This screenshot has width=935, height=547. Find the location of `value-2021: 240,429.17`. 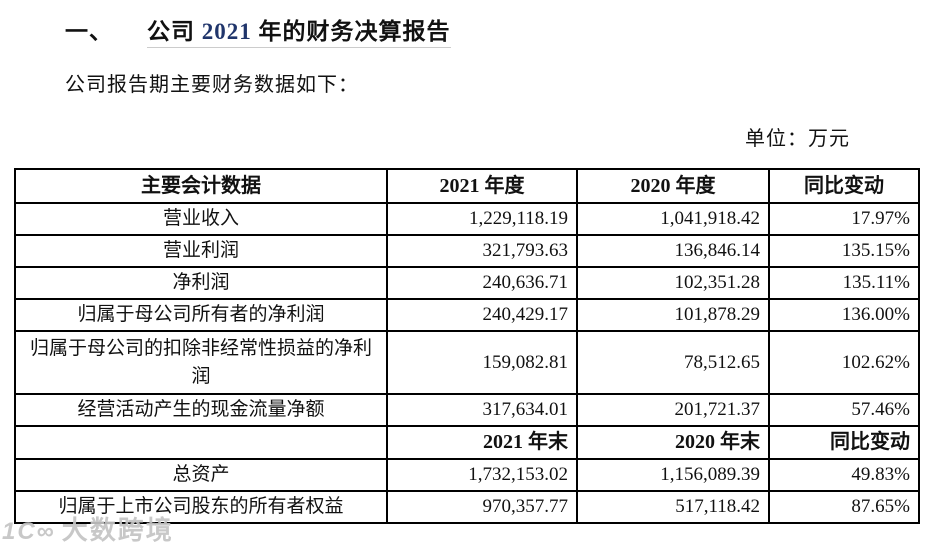

value-2021: 240,429.17 is located at coordinates (482, 315).